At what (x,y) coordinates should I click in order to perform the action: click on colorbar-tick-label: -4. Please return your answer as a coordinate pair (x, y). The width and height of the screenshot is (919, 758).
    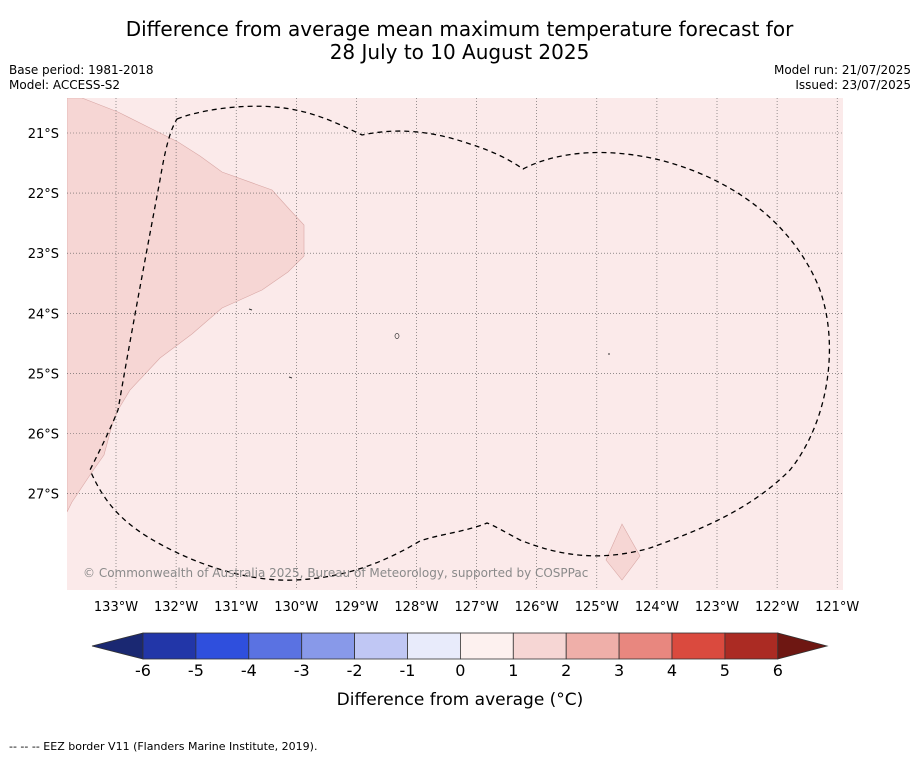
    Looking at the image, I should click on (249, 670).